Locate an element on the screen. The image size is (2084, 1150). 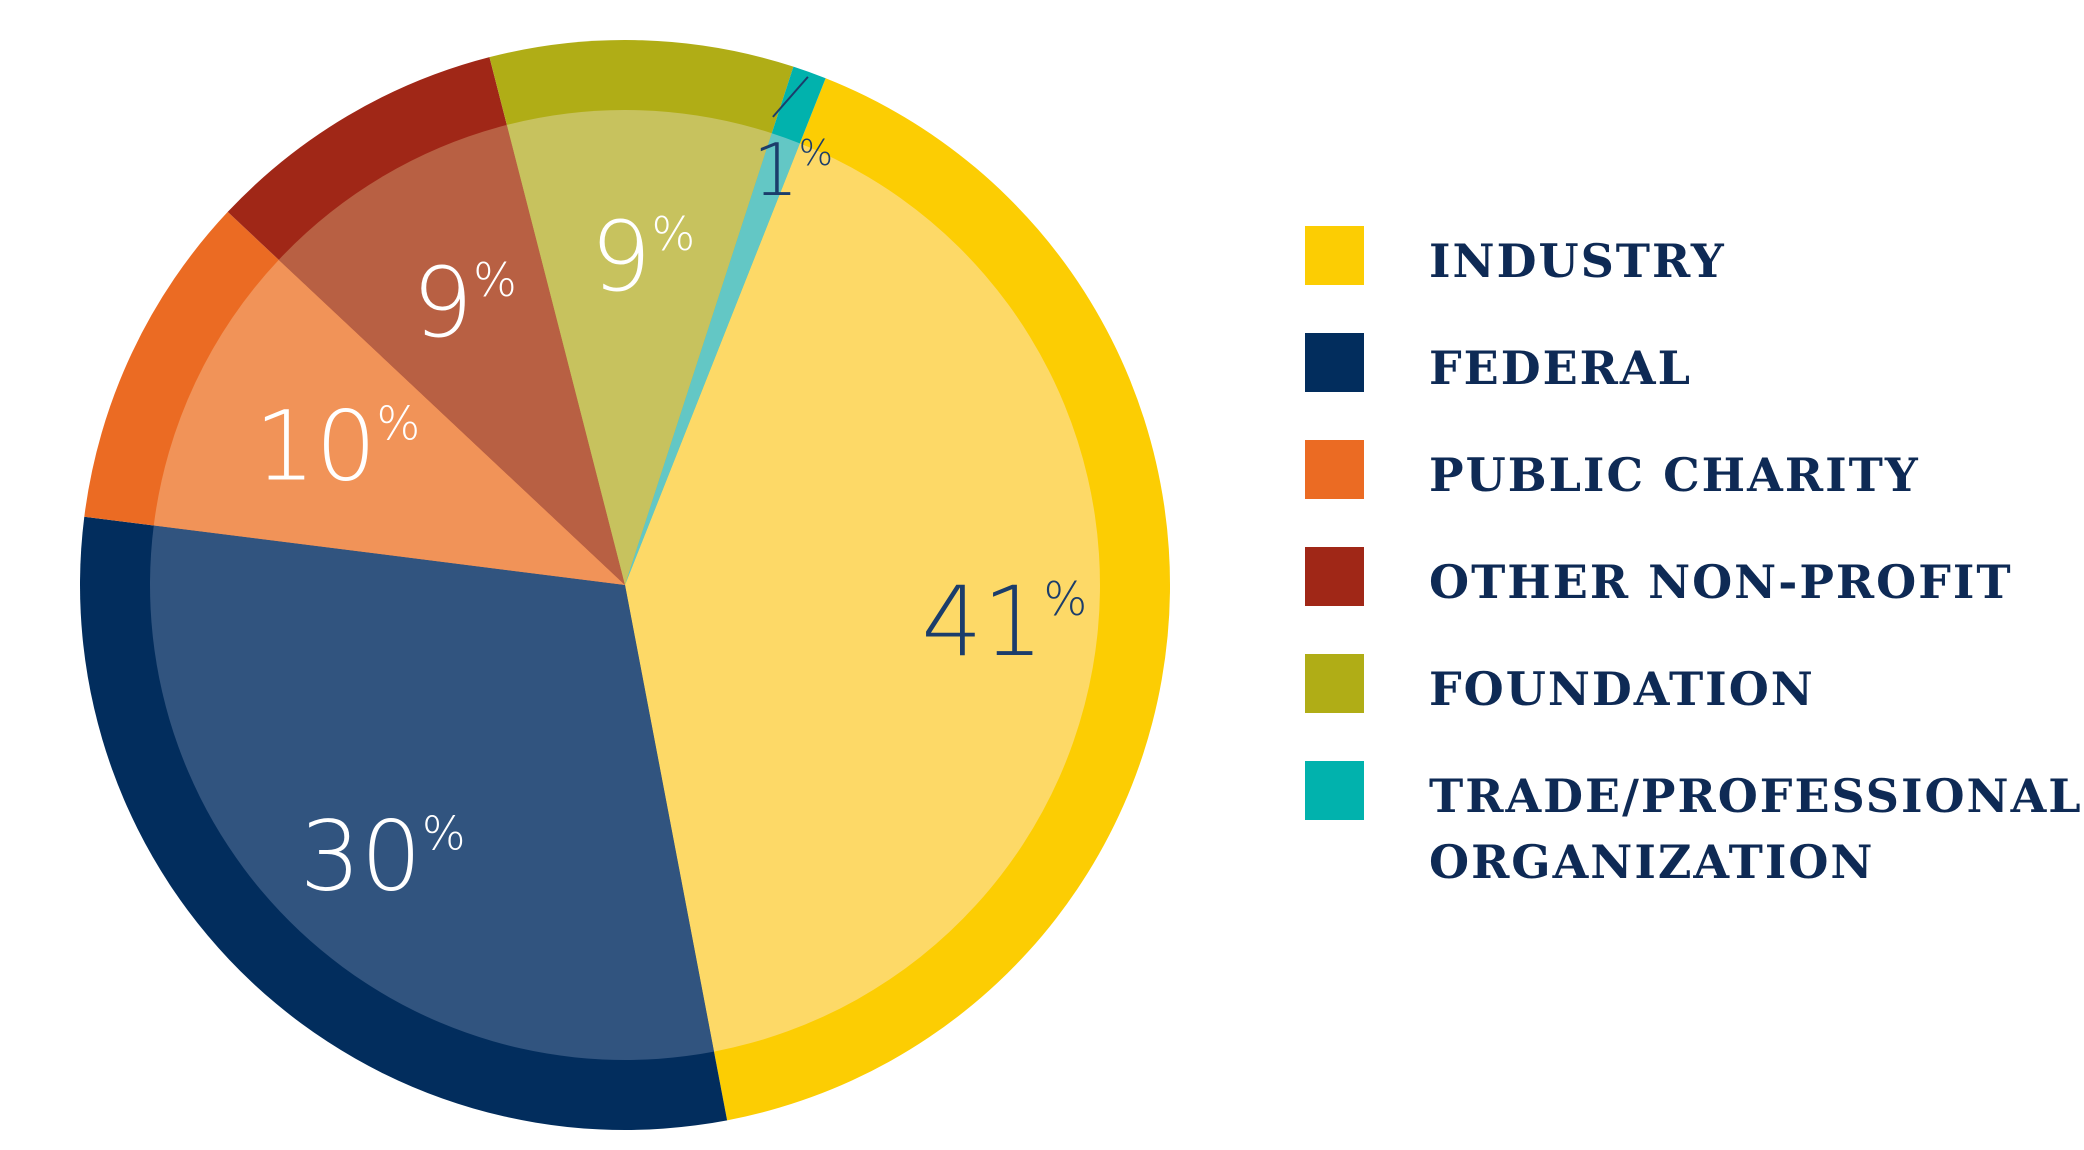
legend-swatch-other-non-profit is located at coordinates (1334, 576).